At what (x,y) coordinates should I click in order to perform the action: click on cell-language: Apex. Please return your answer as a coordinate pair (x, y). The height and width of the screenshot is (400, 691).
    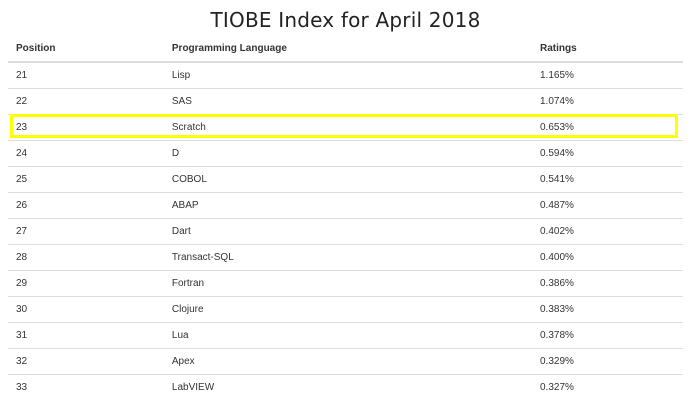
    Looking at the image, I should click on (347, 361).